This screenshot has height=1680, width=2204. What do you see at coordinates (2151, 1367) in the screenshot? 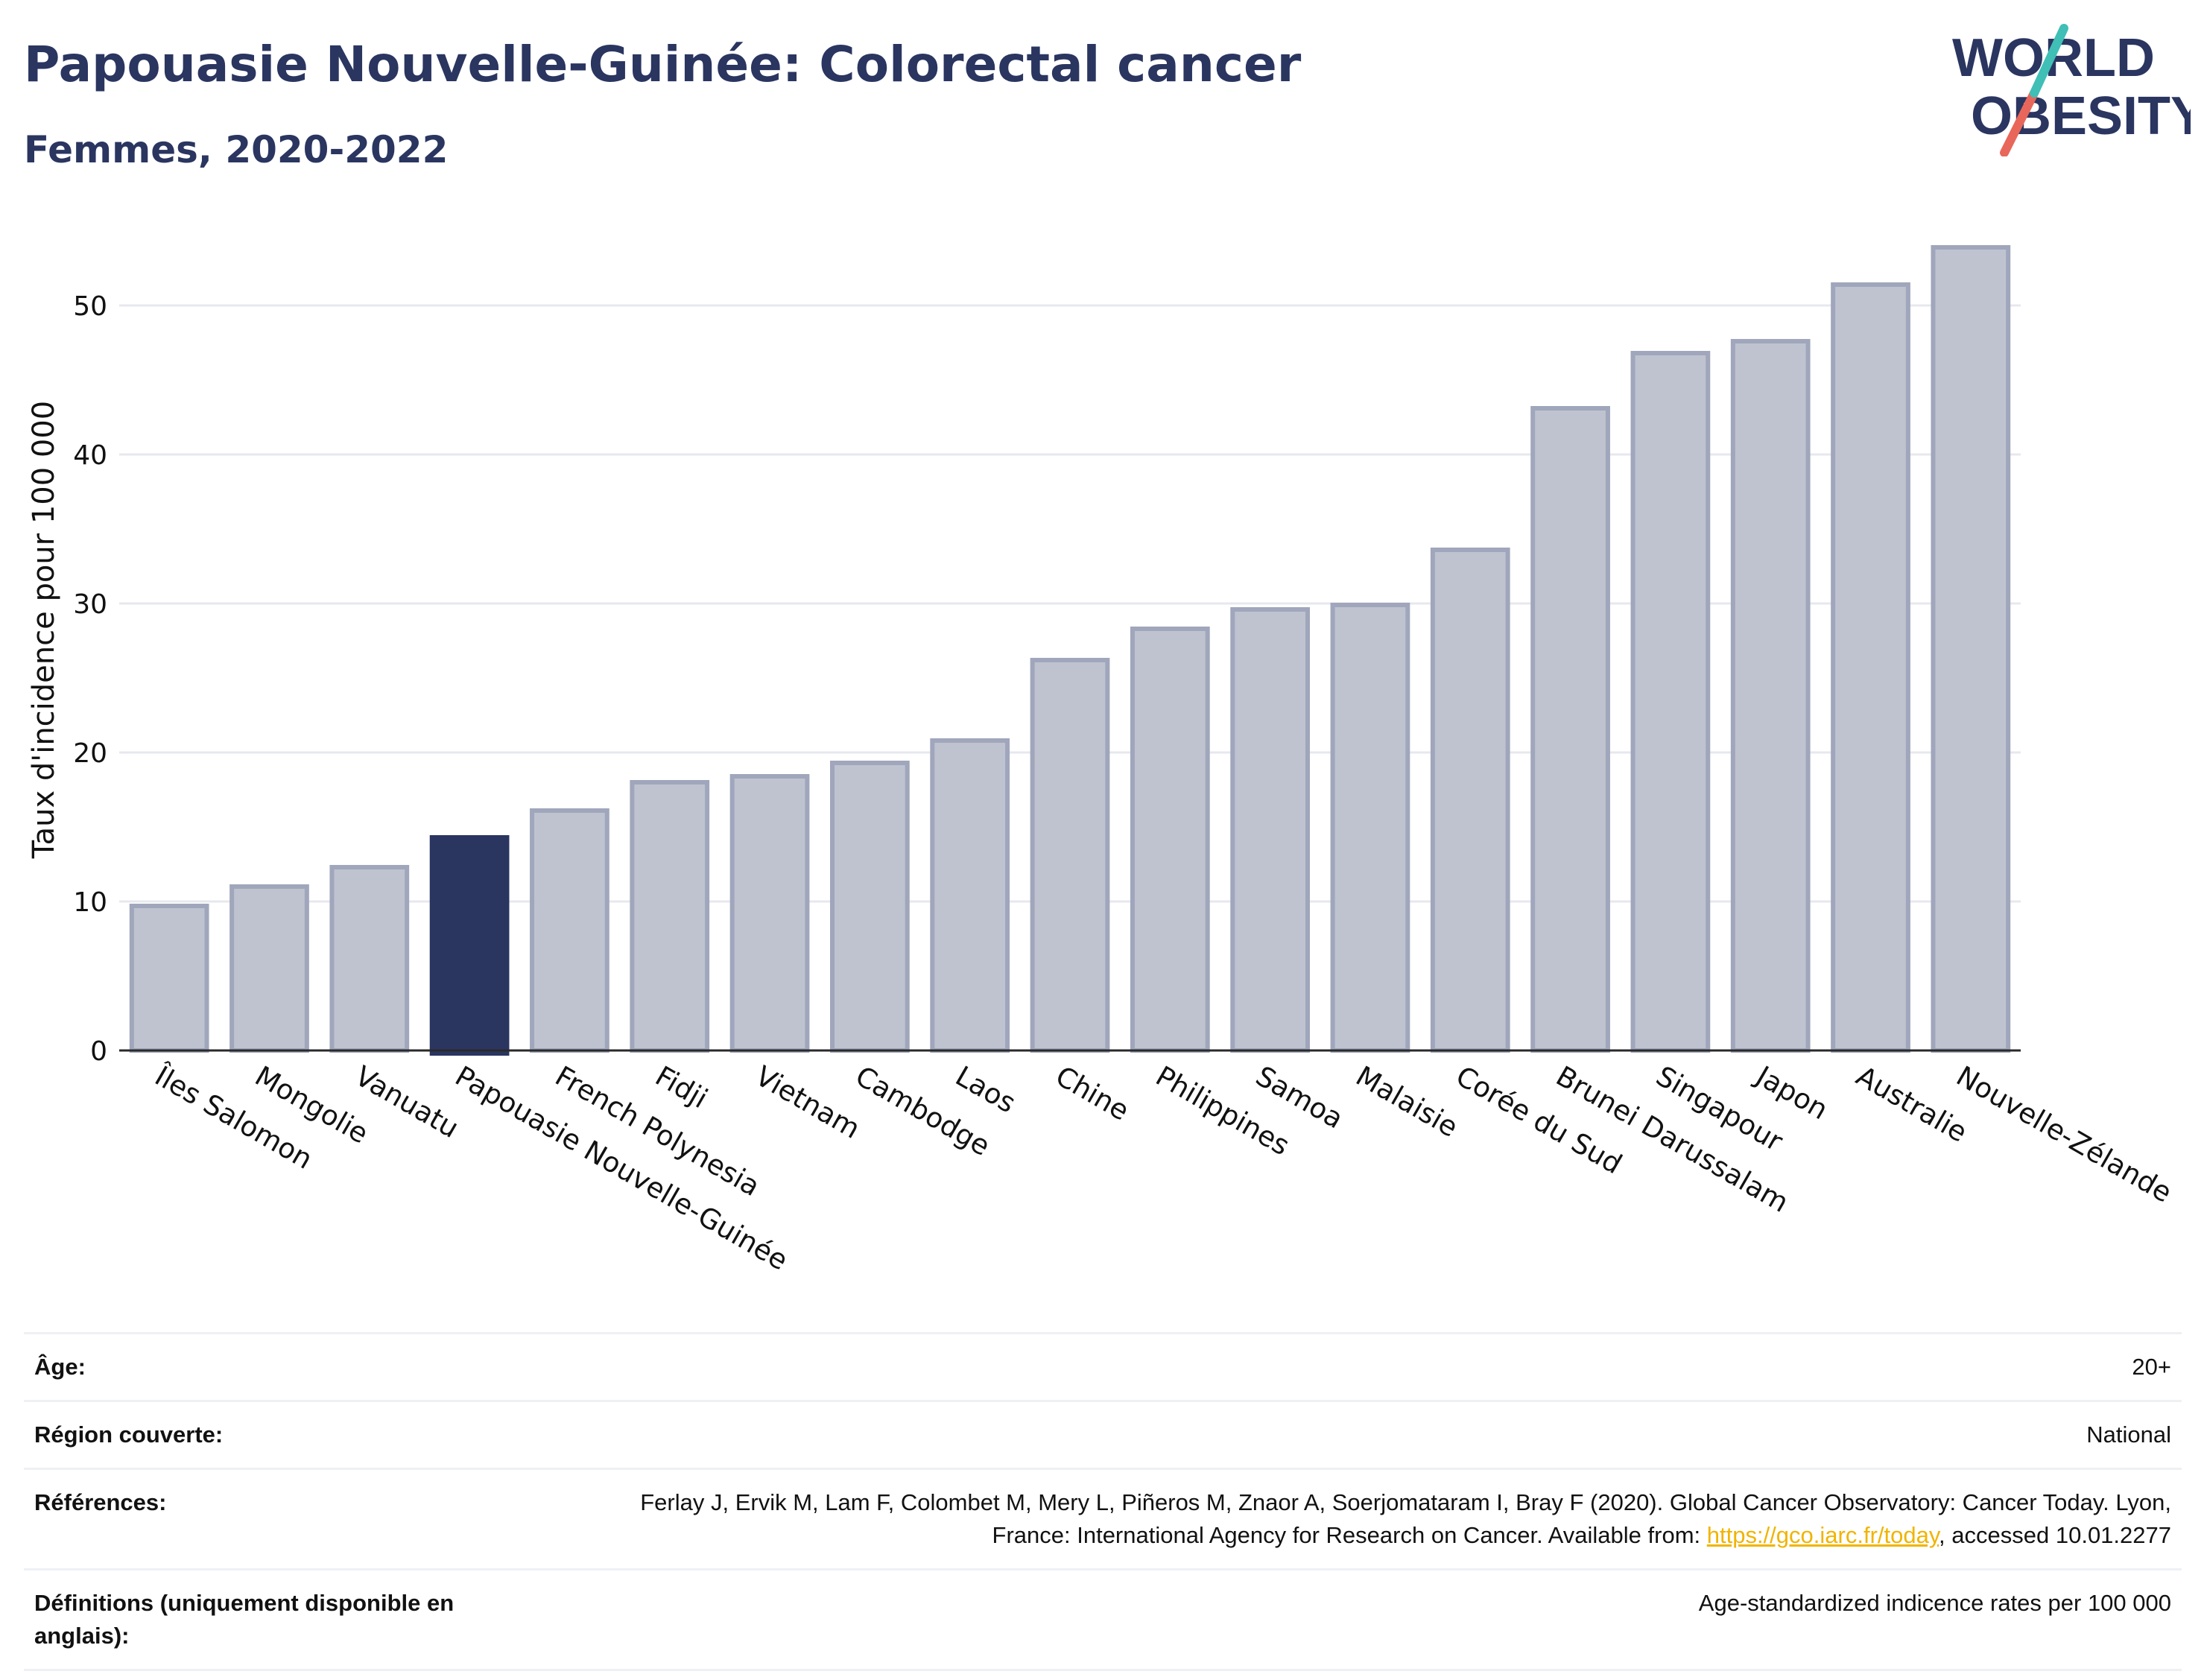
I see `age-value: 20+` at bounding box center [2151, 1367].